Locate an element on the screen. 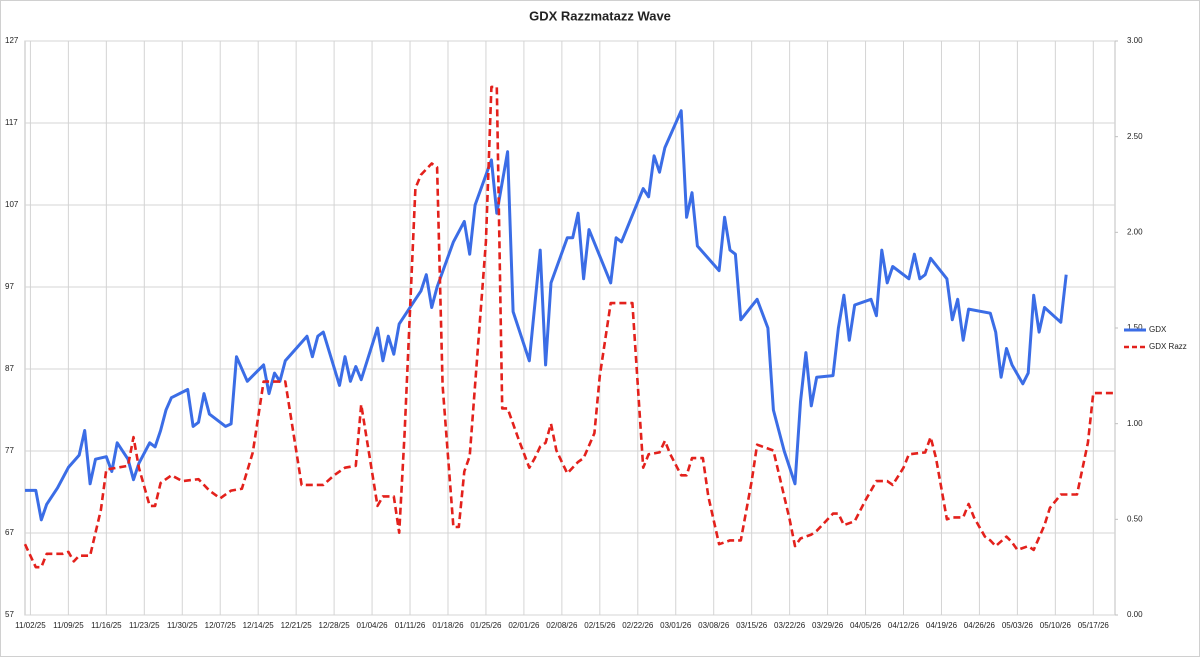  x-tick-label: 01/04/26 is located at coordinates (372, 625).